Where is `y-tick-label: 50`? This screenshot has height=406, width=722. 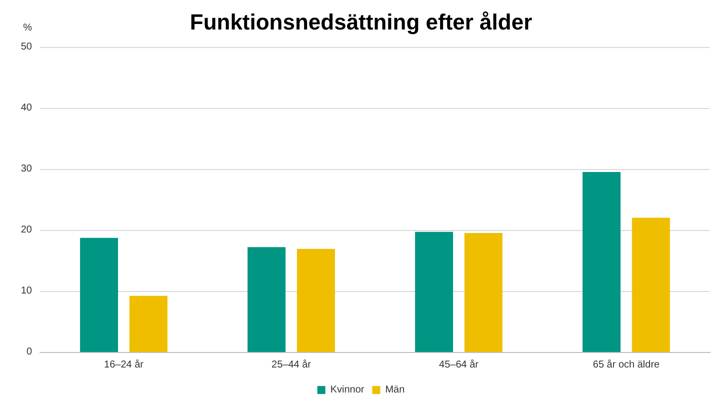
y-tick-label: 50 is located at coordinates (26, 47).